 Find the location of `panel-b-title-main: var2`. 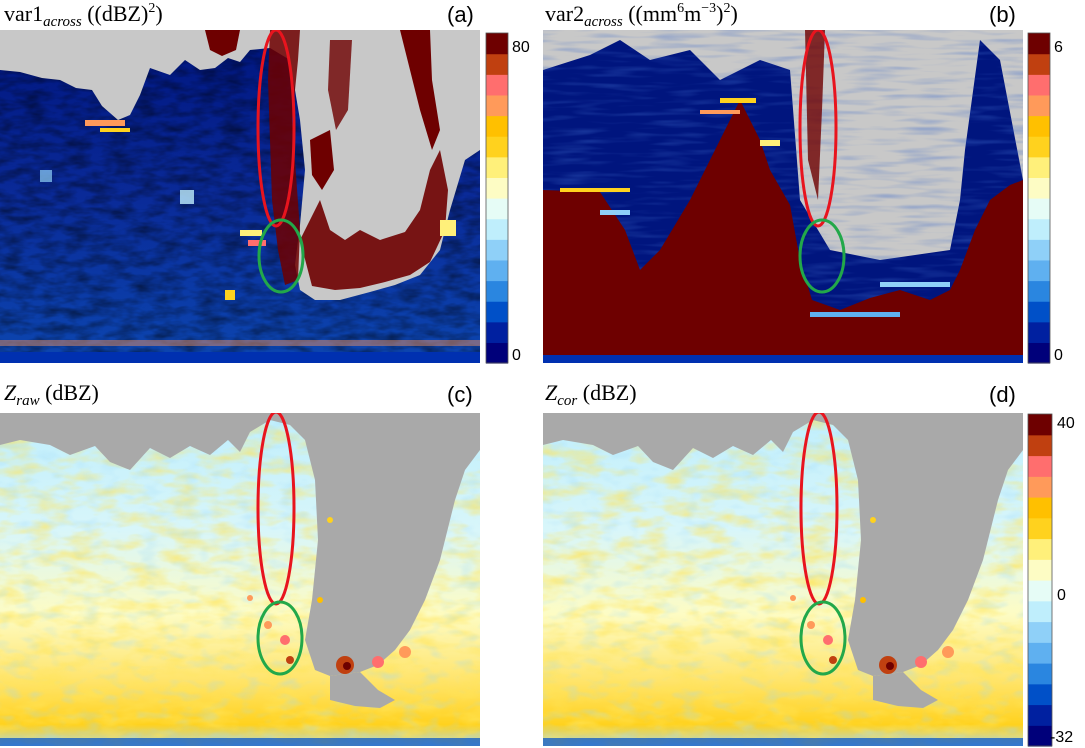

panel-b-title-main: var2 is located at coordinates (564, 13).